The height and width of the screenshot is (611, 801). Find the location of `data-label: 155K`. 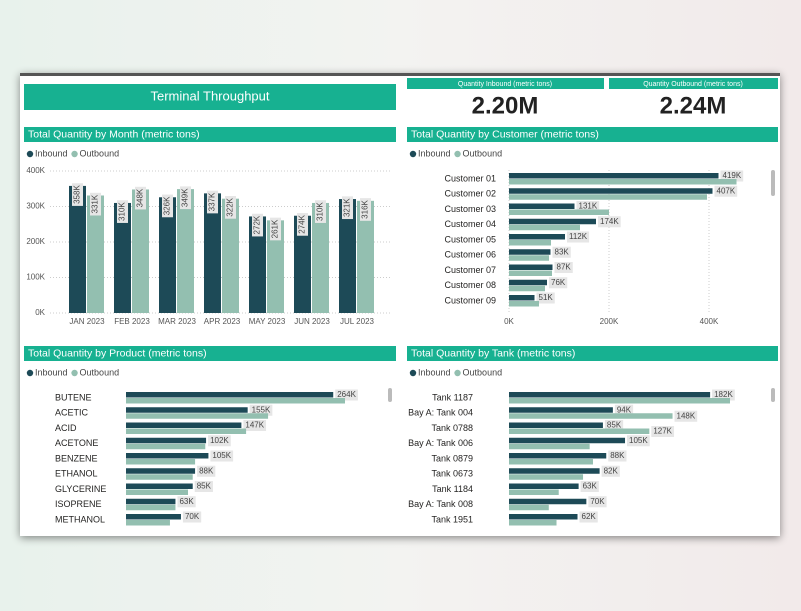

data-label: 155K is located at coordinates (261, 409).